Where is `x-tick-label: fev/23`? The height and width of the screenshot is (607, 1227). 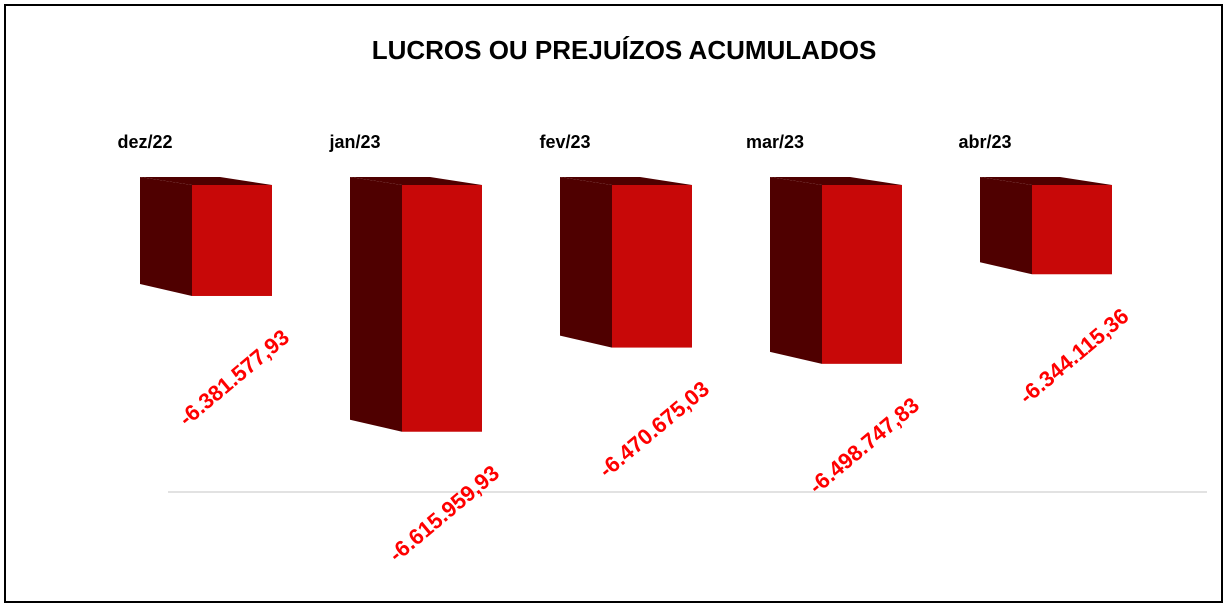
x-tick-label: fev/23 is located at coordinates (564, 142).